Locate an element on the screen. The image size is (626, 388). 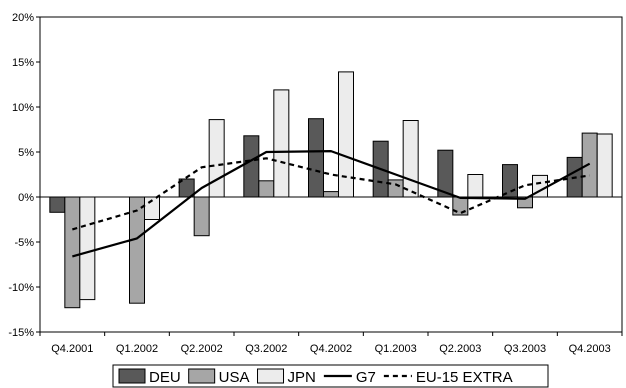
legend: DEU USA JPN G7 EU-15 EXTRA is located at coordinates (330, 376).